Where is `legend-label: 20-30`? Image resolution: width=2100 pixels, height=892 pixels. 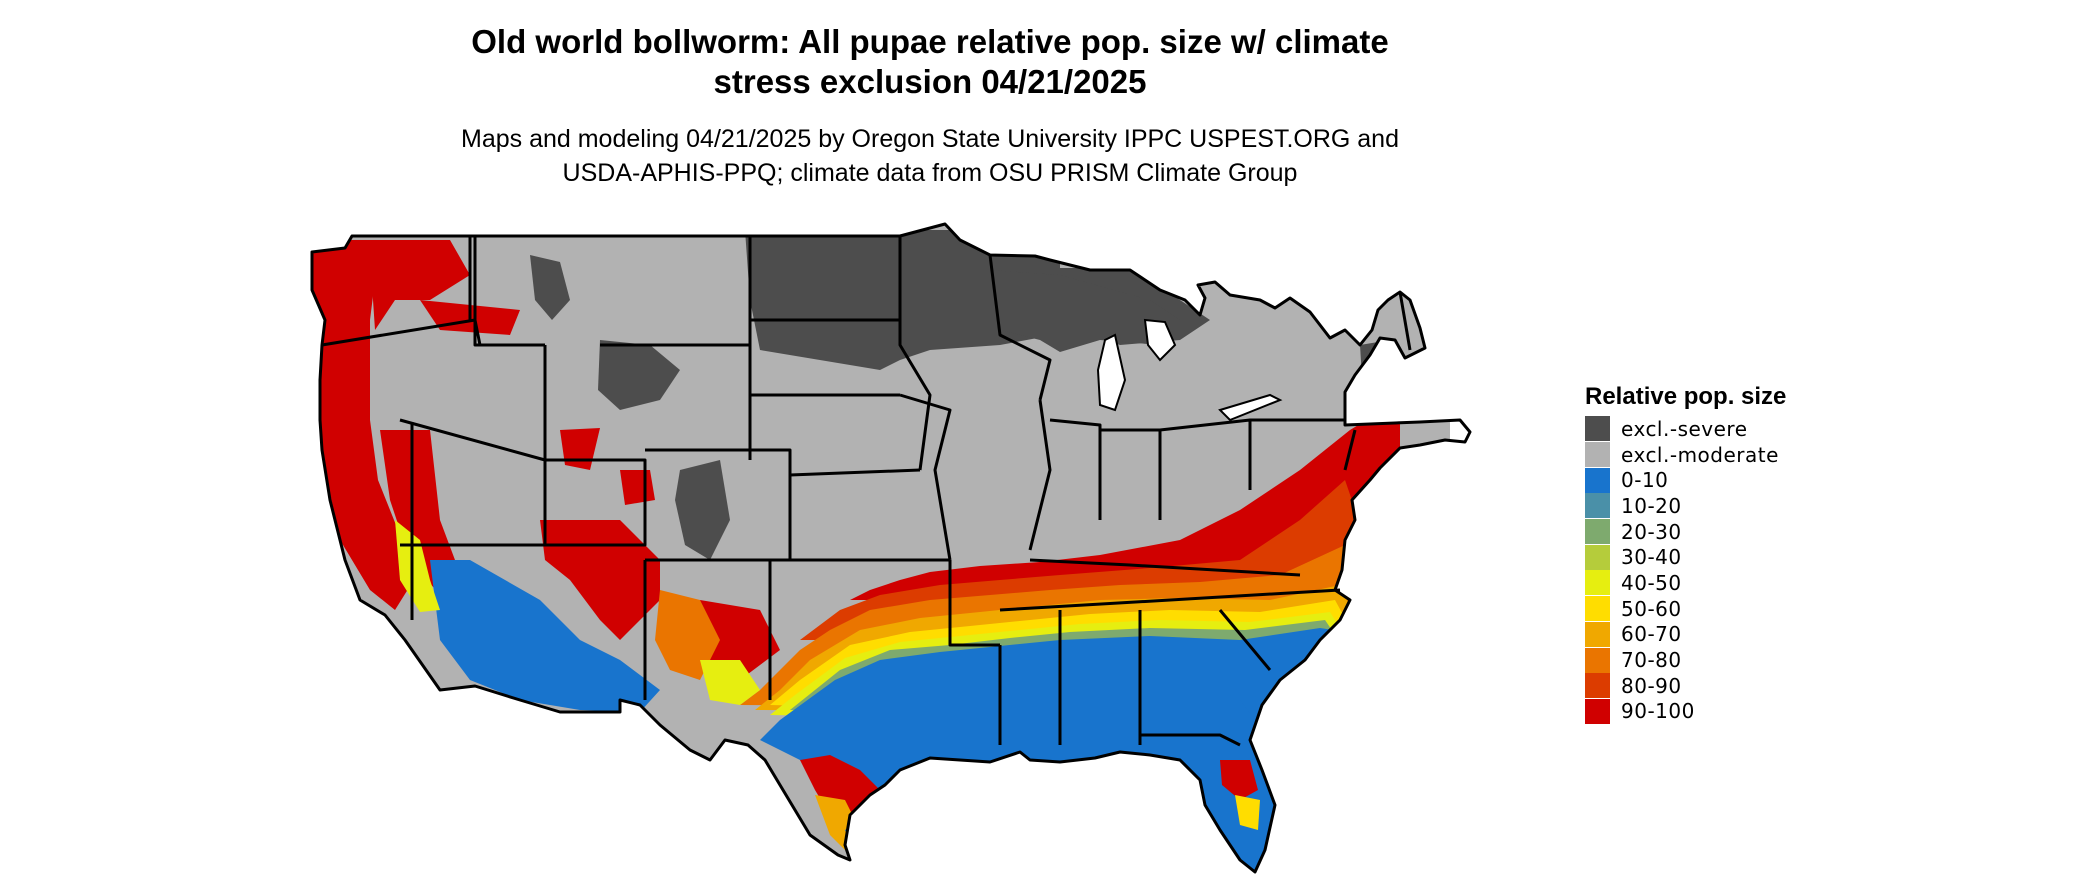 legend-label: 20-30 is located at coordinates (1651, 531).